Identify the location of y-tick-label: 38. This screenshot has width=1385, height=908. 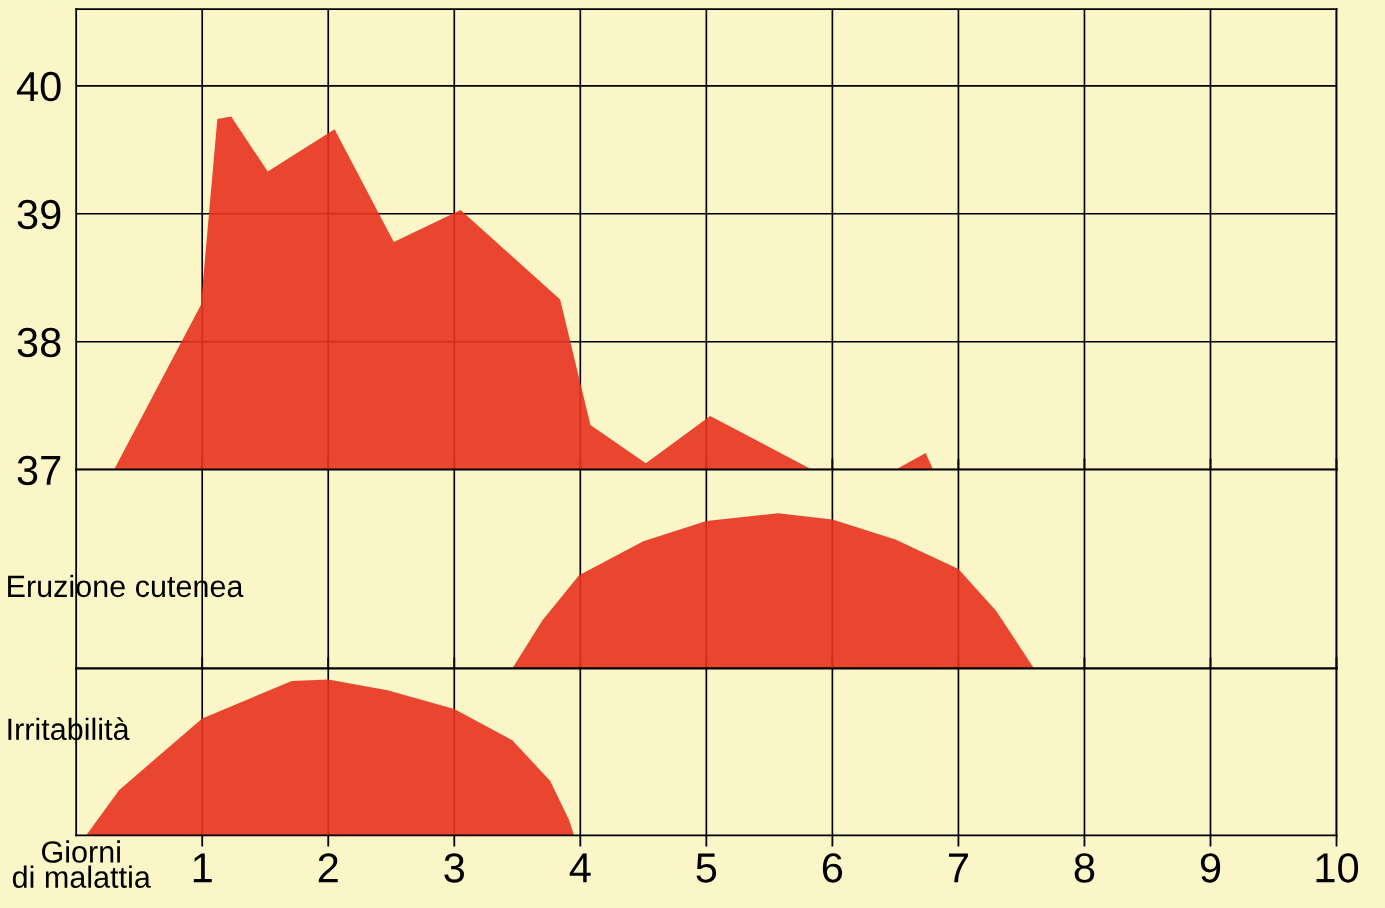
(39, 342).